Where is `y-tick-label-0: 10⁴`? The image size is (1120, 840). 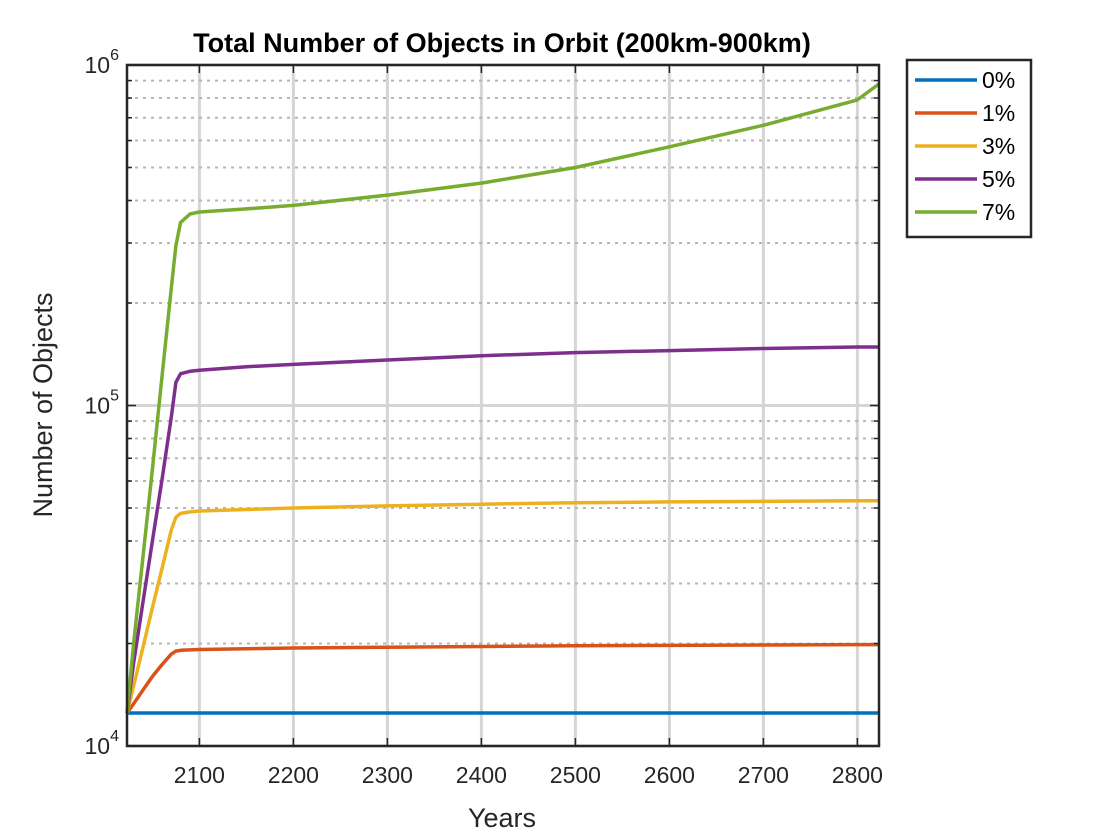
y-tick-label-0: 10⁴ is located at coordinates (102, 743).